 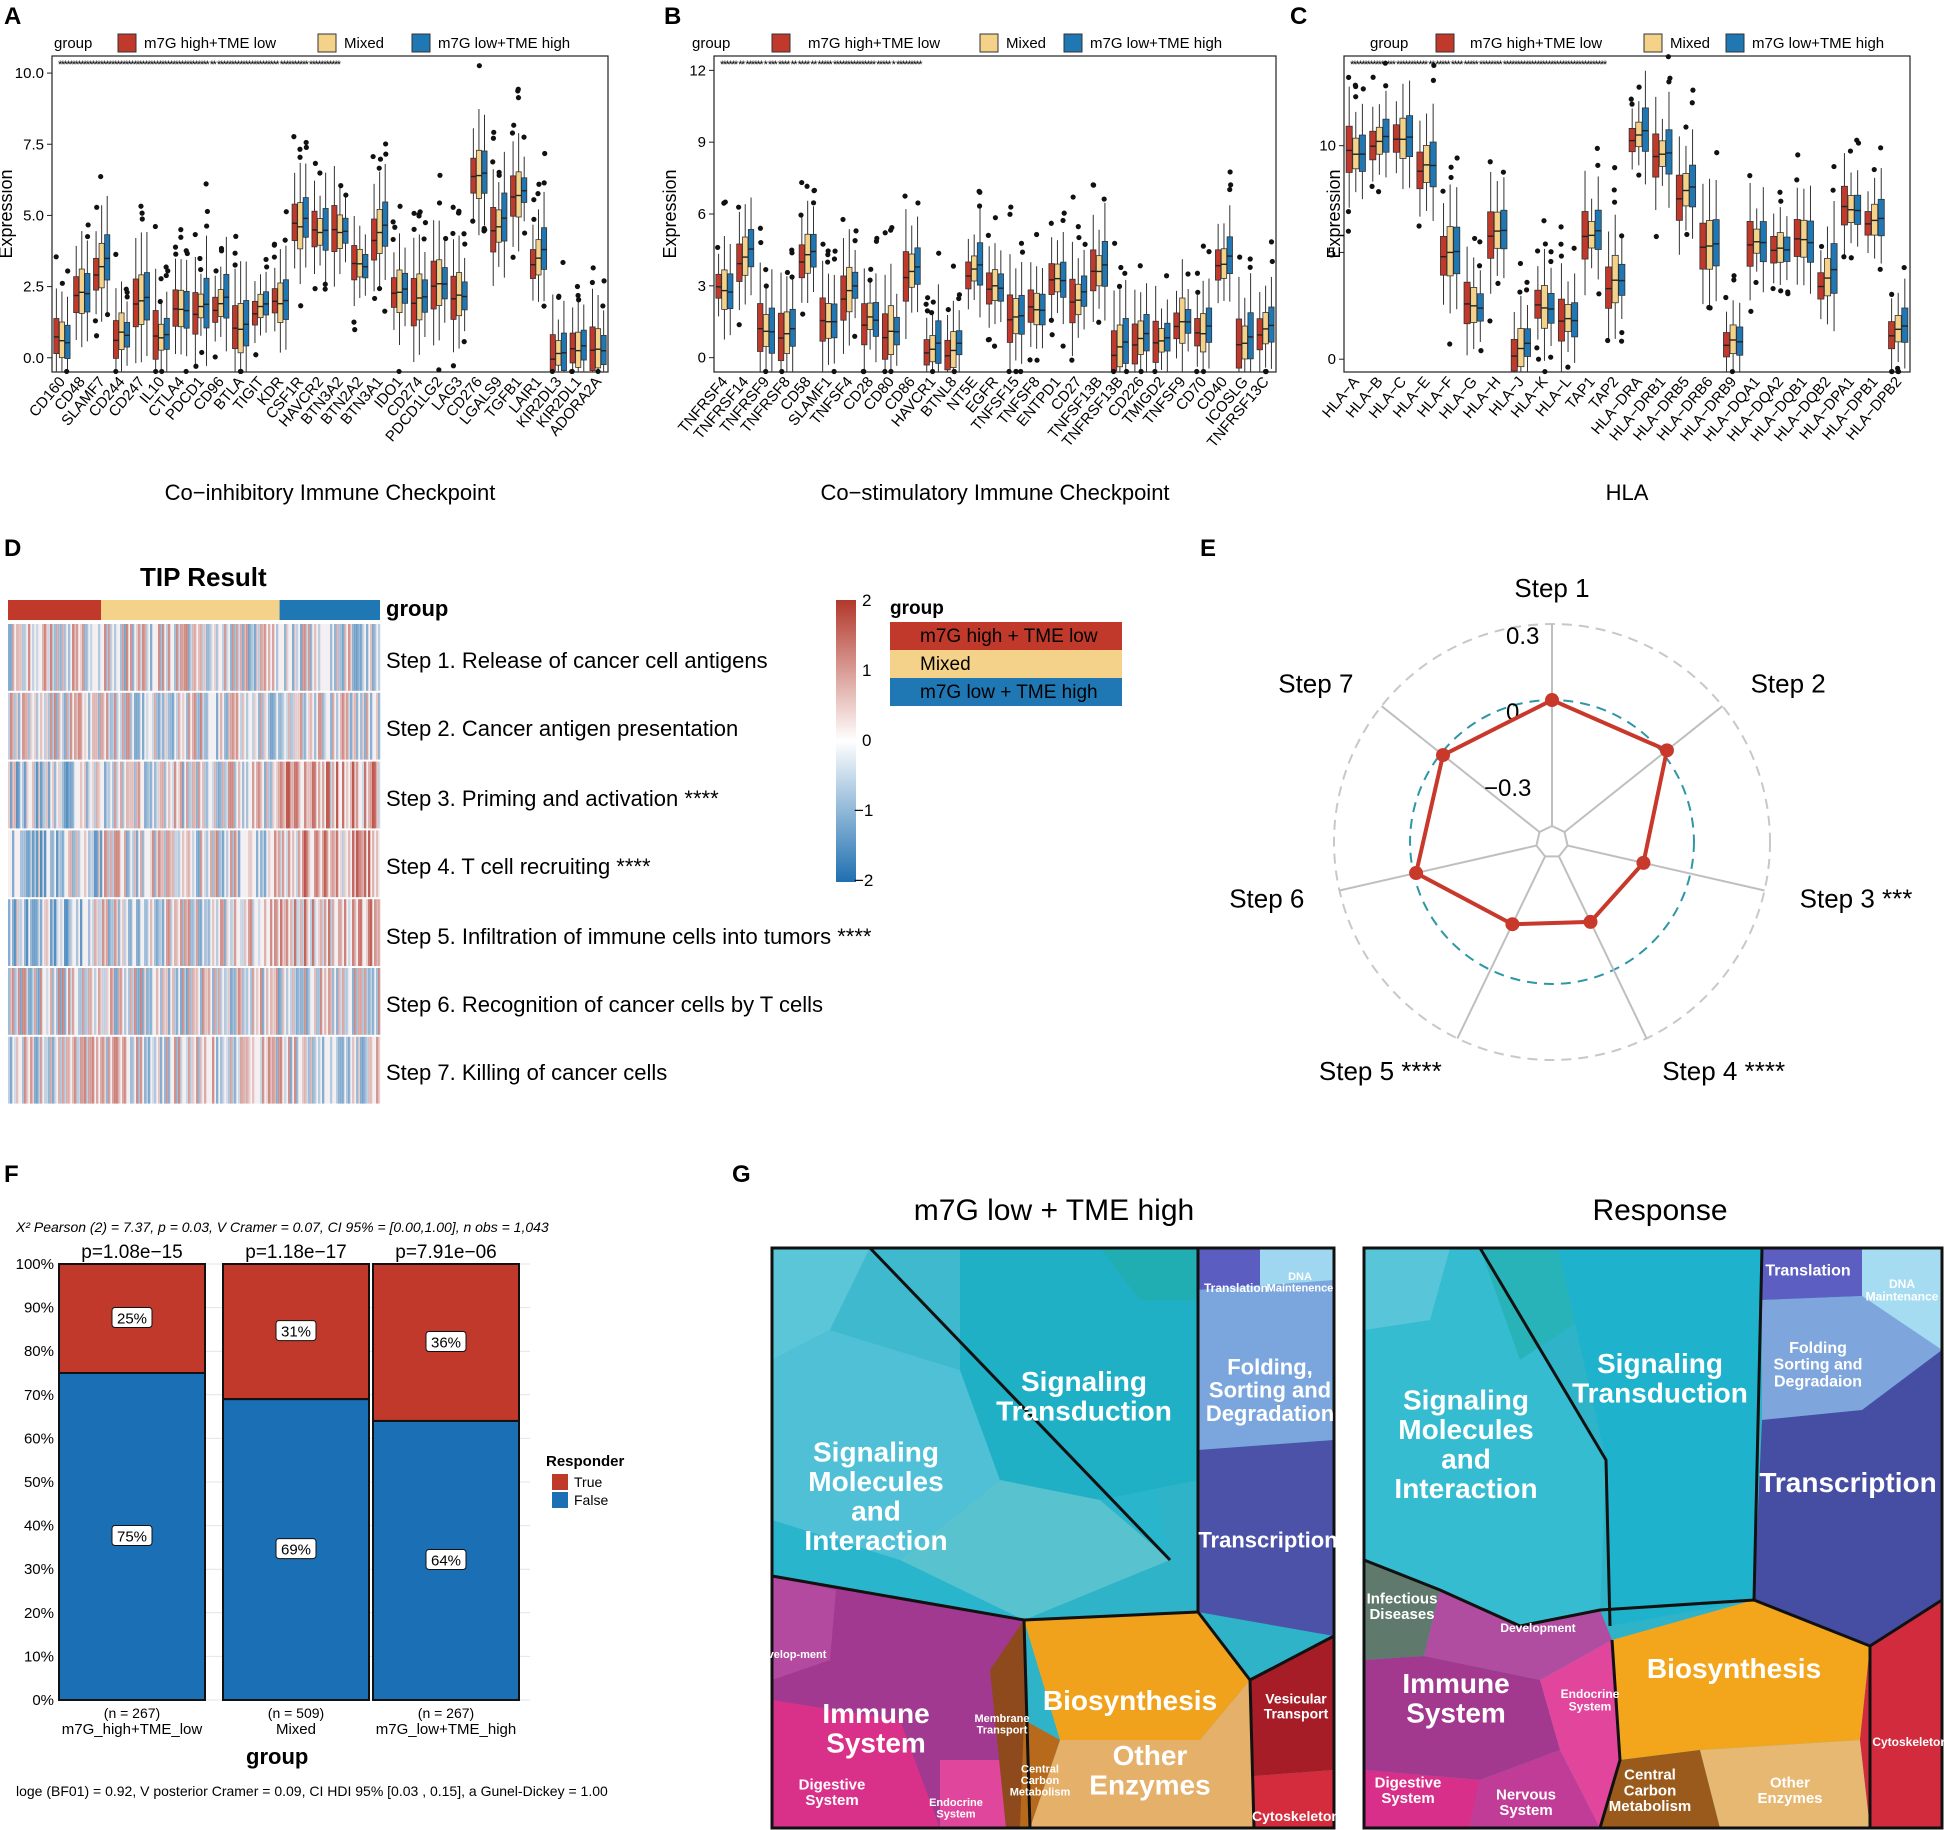 What do you see at coordinates (1466, 1400) in the screenshot?
I see `voronoi-right-label: Signaling` at bounding box center [1466, 1400].